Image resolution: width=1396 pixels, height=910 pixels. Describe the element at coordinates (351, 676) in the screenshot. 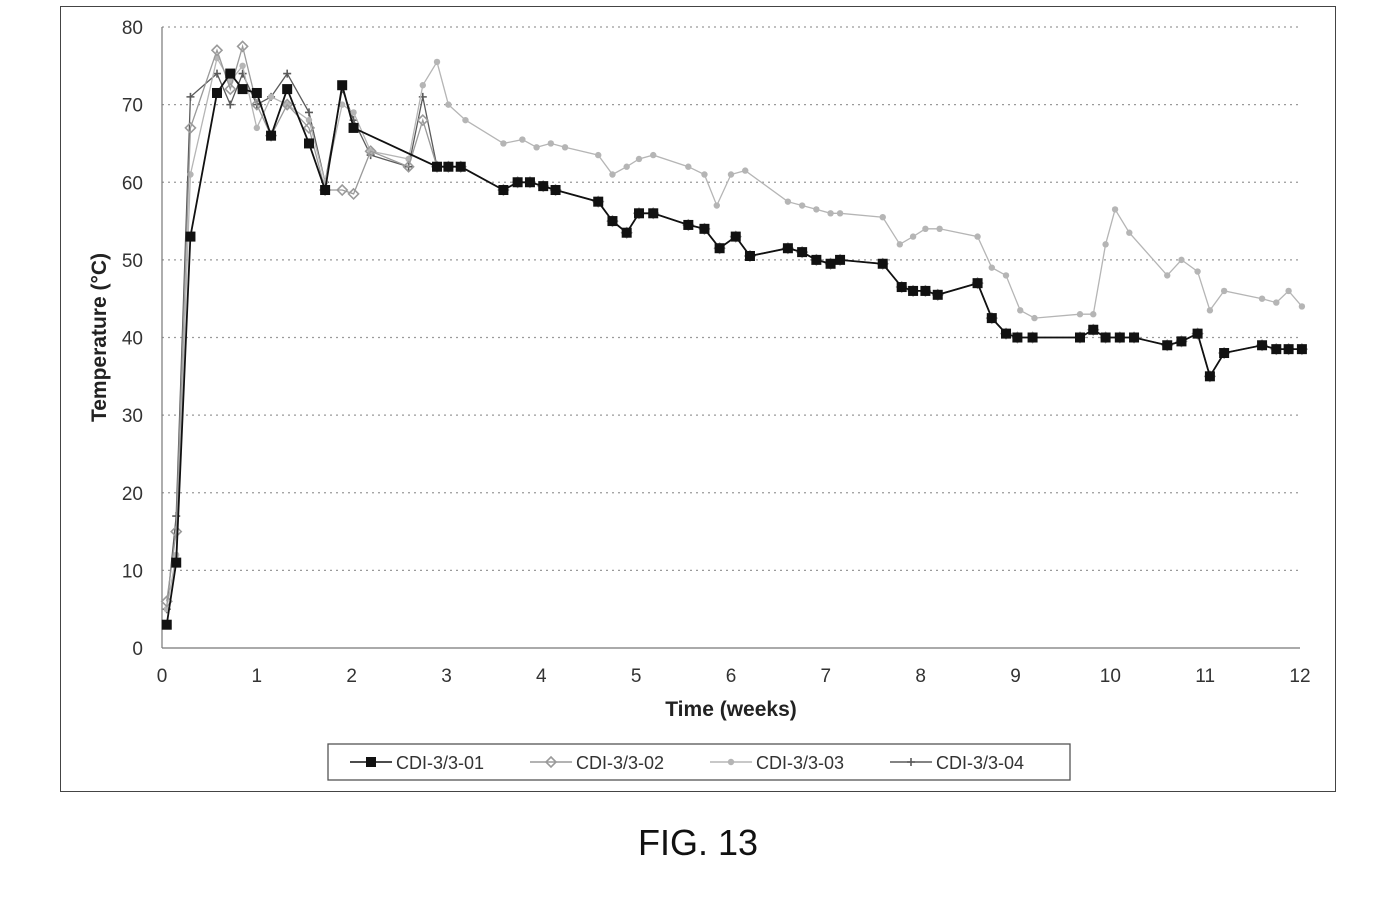

I see `x-tick-label: 2` at that location.